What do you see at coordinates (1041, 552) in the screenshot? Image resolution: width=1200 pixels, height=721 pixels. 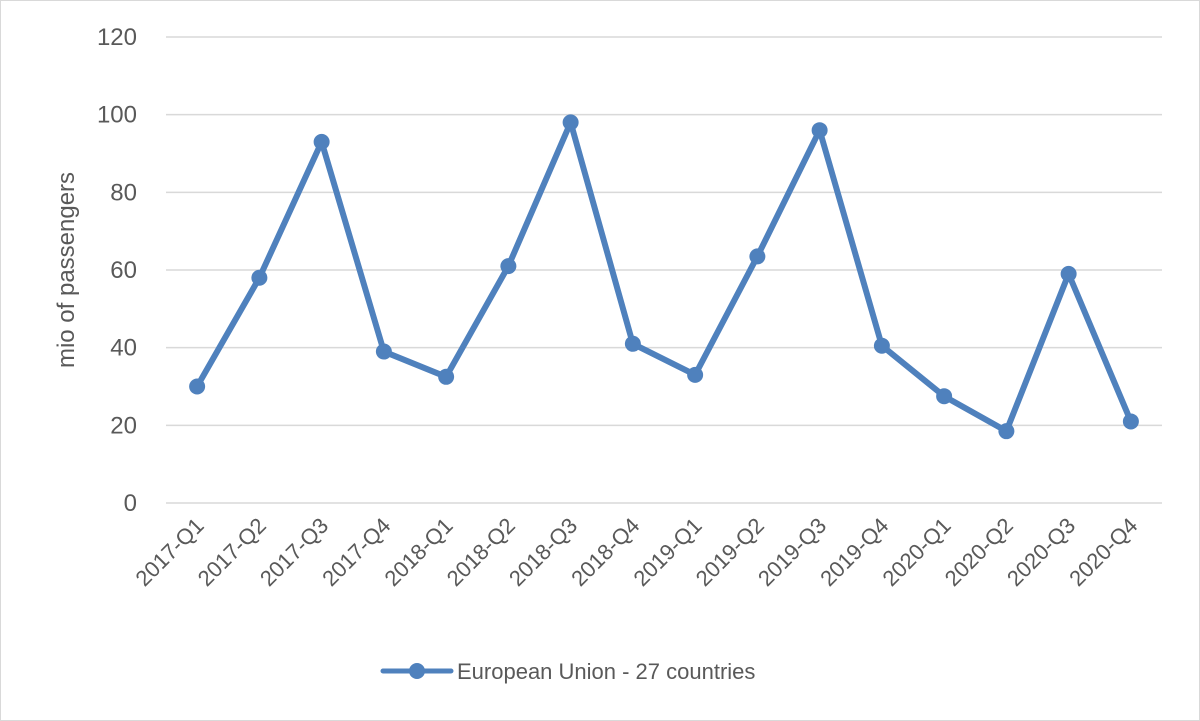 I see `x-tick-label: 2020-Q3` at bounding box center [1041, 552].